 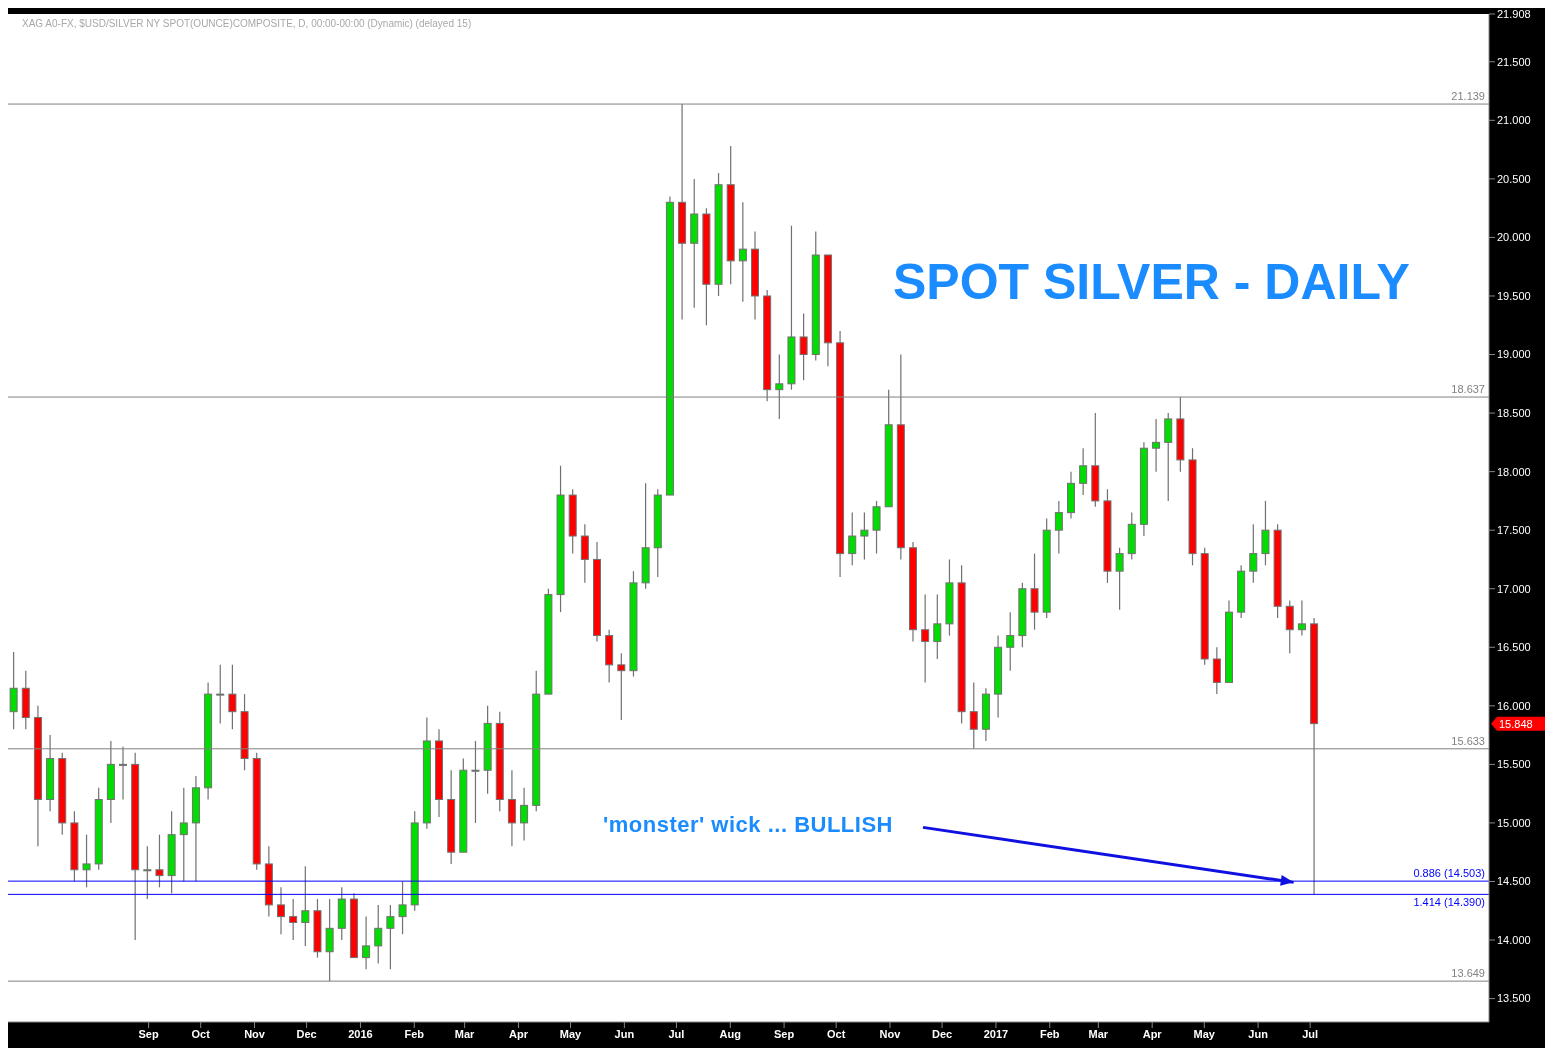 What do you see at coordinates (1514, 354) in the screenshot?
I see `y-tick-label: 19.000` at bounding box center [1514, 354].